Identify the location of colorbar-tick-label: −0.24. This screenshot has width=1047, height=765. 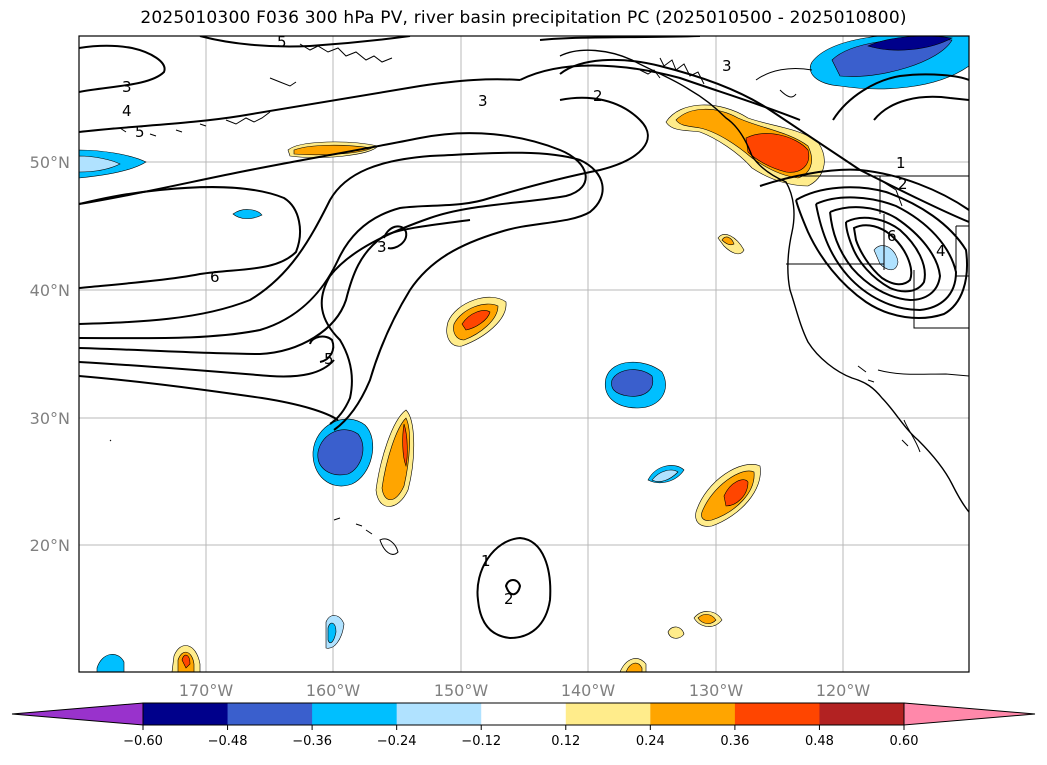
(397, 741).